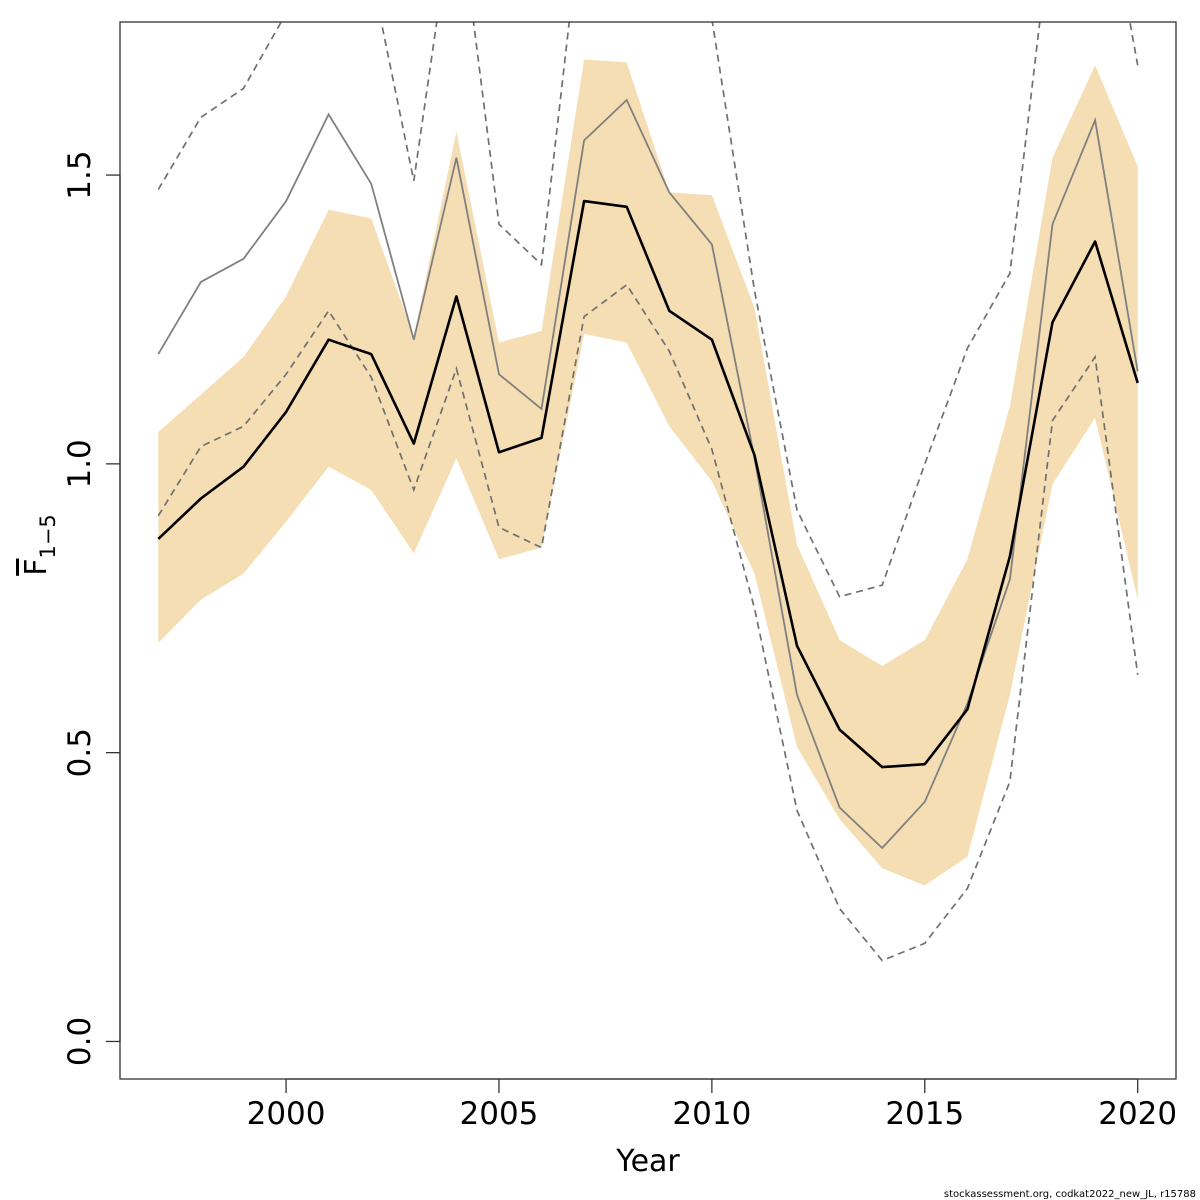  What do you see at coordinates (80, 174) in the screenshot?
I see `y-tick-label: 1.5` at bounding box center [80, 174].